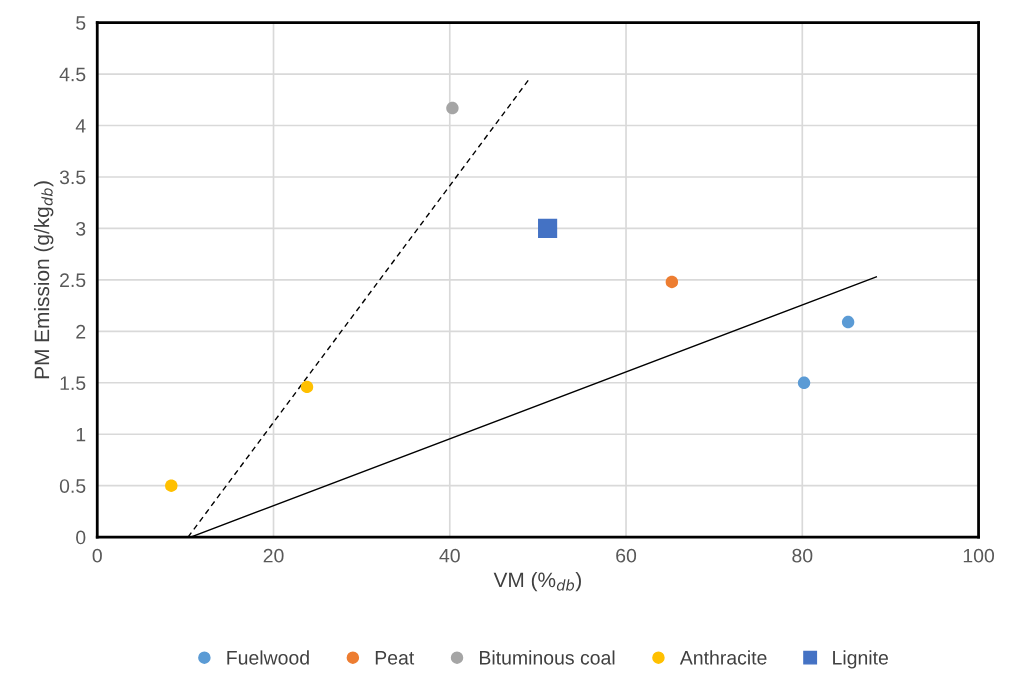 The width and height of the screenshot is (1013, 686). Describe the element at coordinates (547, 657) in the screenshot. I see `legend-label: Bituminous coal` at that location.